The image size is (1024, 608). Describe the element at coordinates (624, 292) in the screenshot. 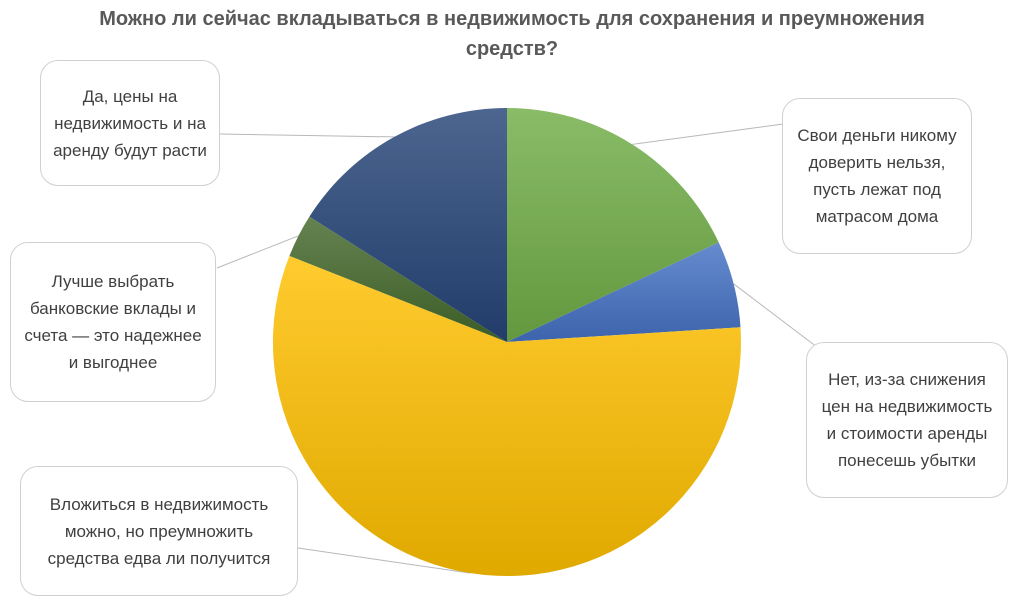

I see `pie-slice-losses` at that location.